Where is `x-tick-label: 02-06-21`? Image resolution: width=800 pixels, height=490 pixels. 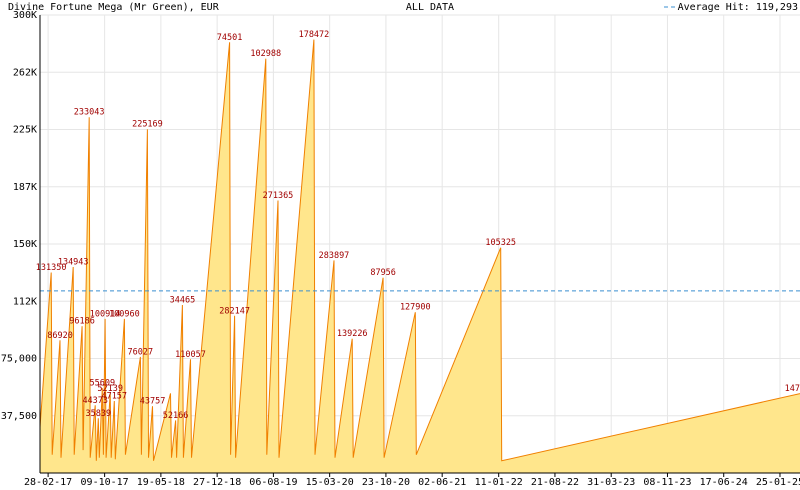
x-tick-label: 02-06-21 is located at coordinates (442, 482).